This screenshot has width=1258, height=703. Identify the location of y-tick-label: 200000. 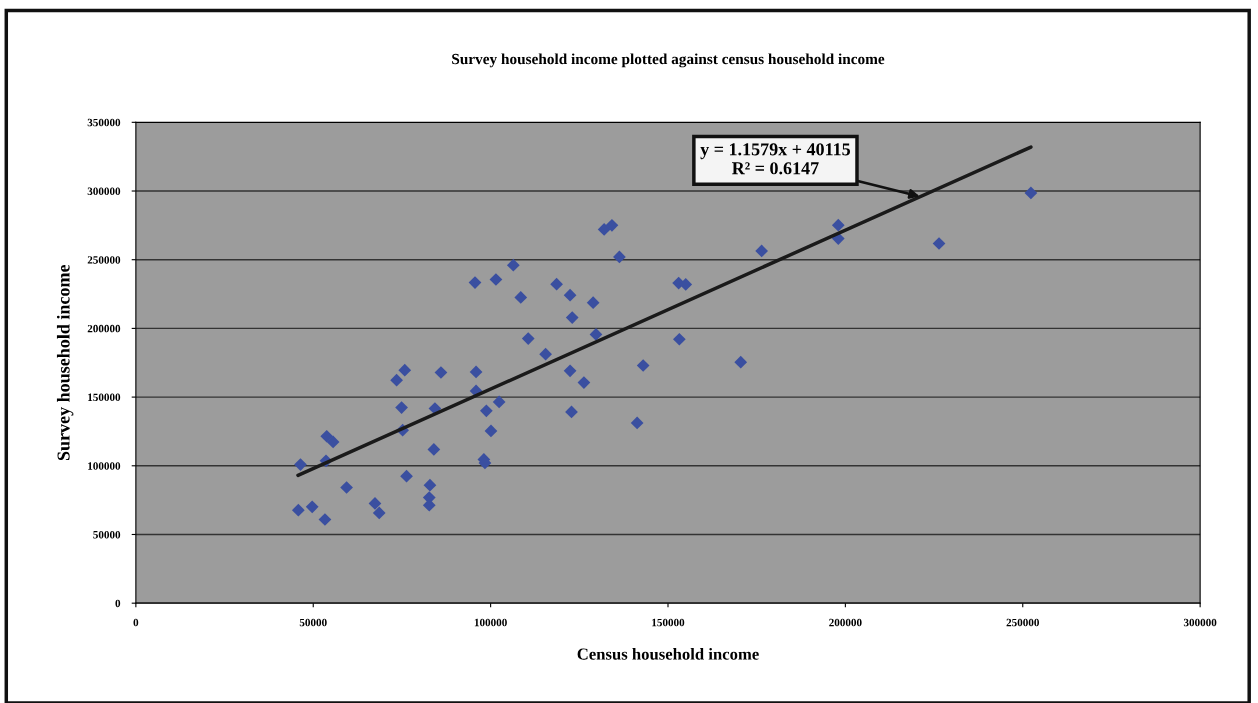
(104, 328).